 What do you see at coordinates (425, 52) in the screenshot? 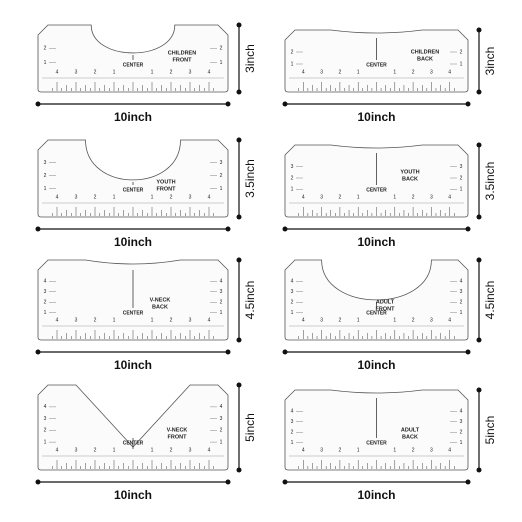
I see `ruler-name: CHILDREN` at bounding box center [425, 52].